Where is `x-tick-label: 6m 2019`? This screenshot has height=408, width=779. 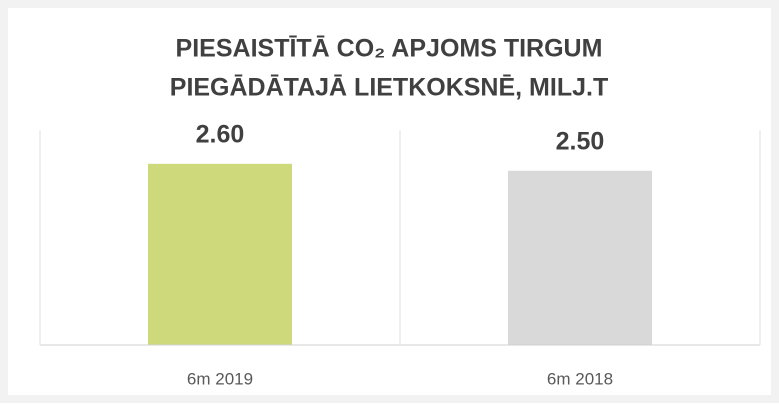
x-tick-label: 6m 2019 is located at coordinates (220, 378).